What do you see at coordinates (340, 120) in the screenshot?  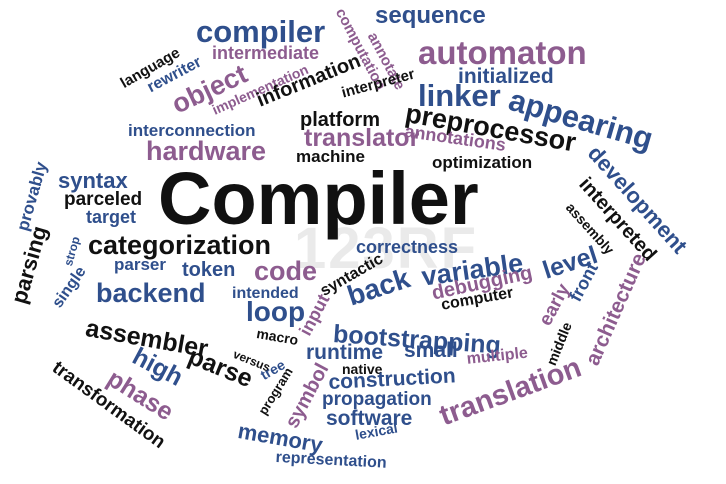 I see `word-platform: platform` at bounding box center [340, 120].